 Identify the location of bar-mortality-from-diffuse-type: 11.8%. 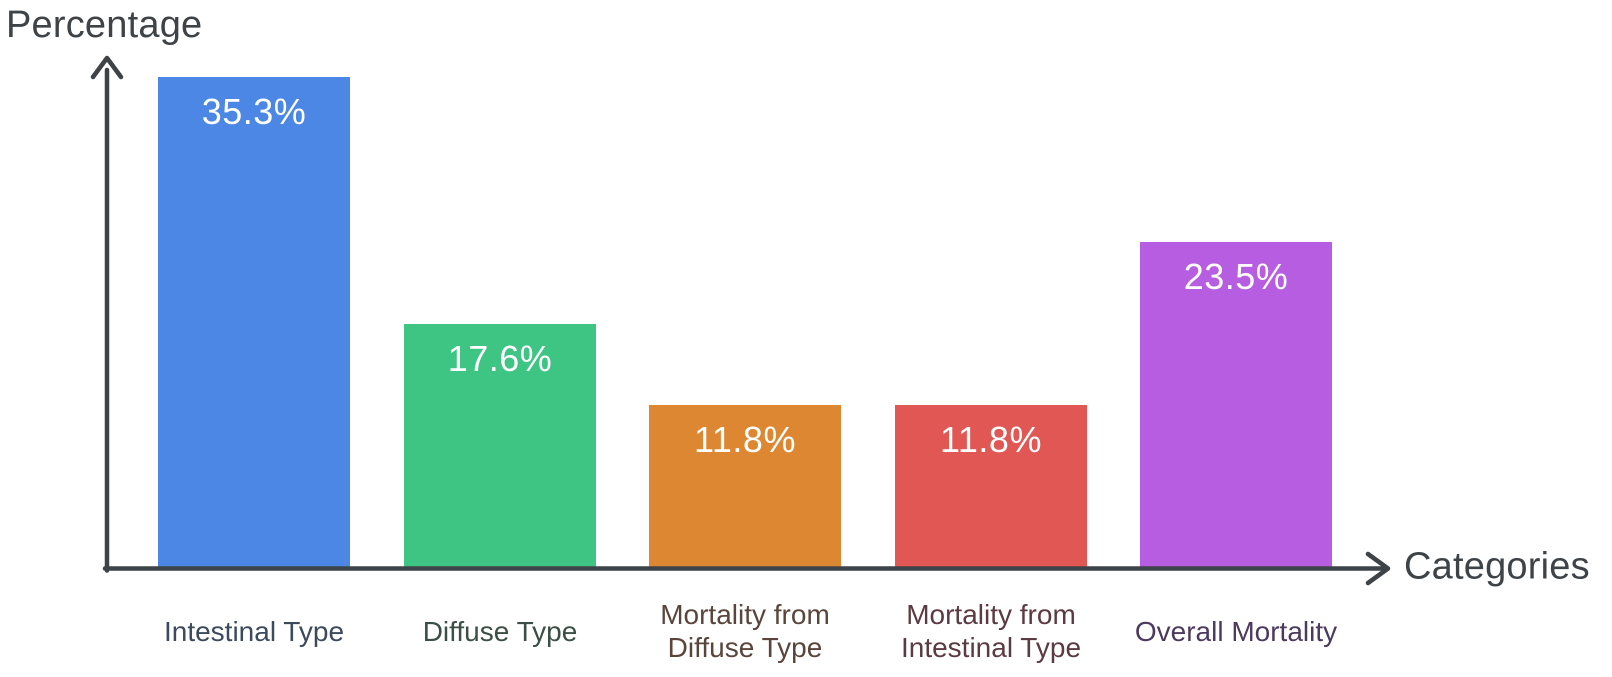
(745, 487).